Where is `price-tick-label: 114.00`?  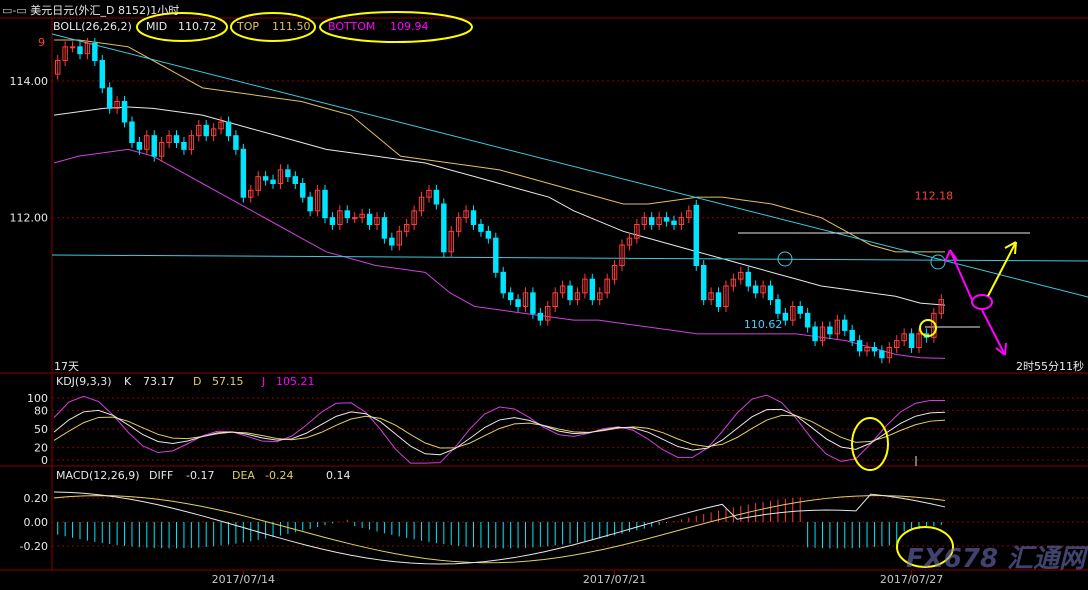 price-tick-label: 114.00 is located at coordinates (29, 81).